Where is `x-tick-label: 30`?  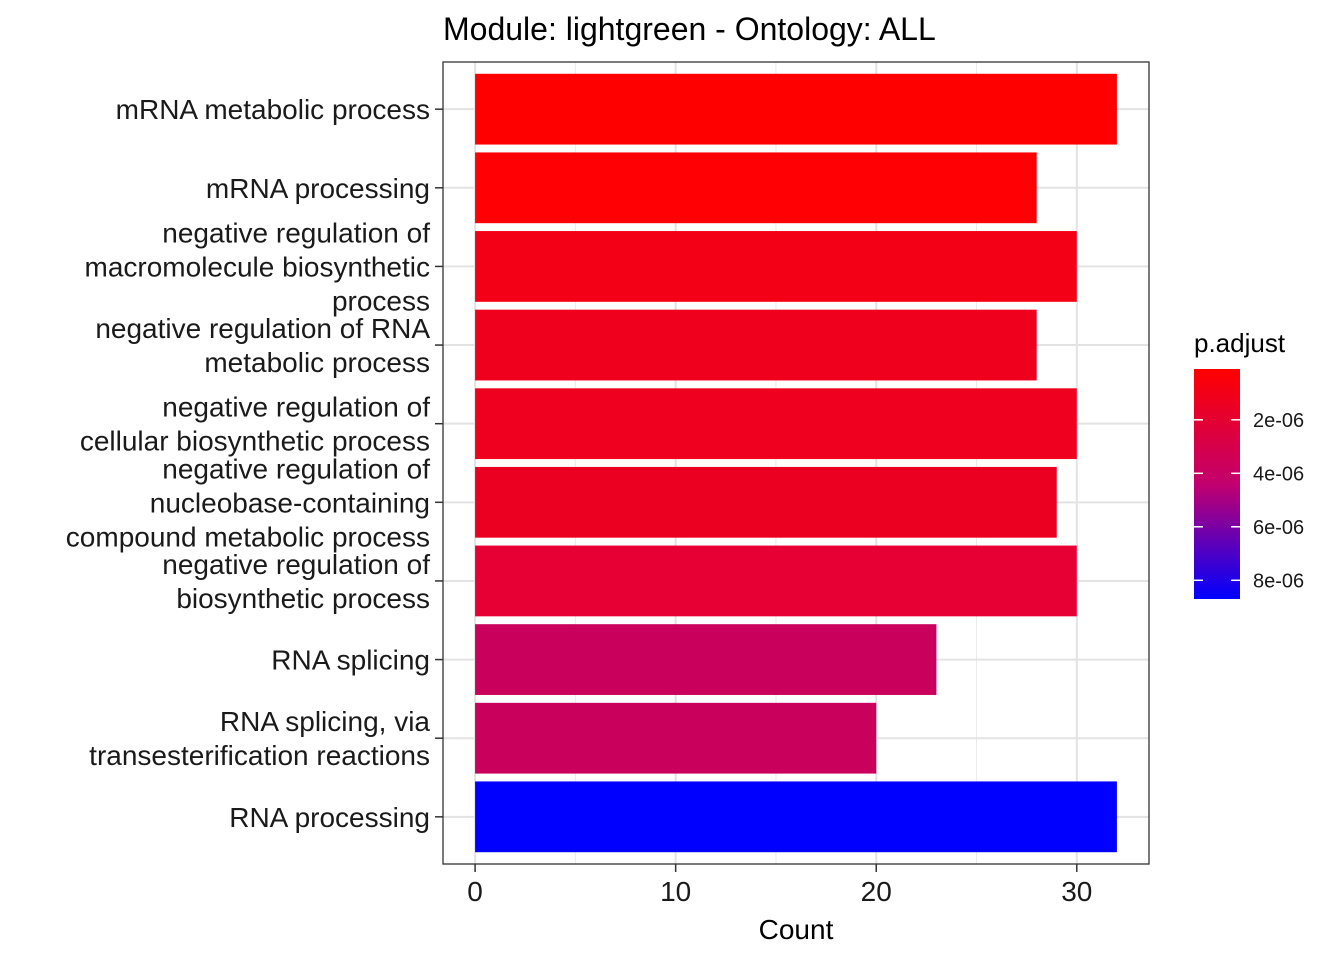
x-tick-label: 30 is located at coordinates (1076, 891).